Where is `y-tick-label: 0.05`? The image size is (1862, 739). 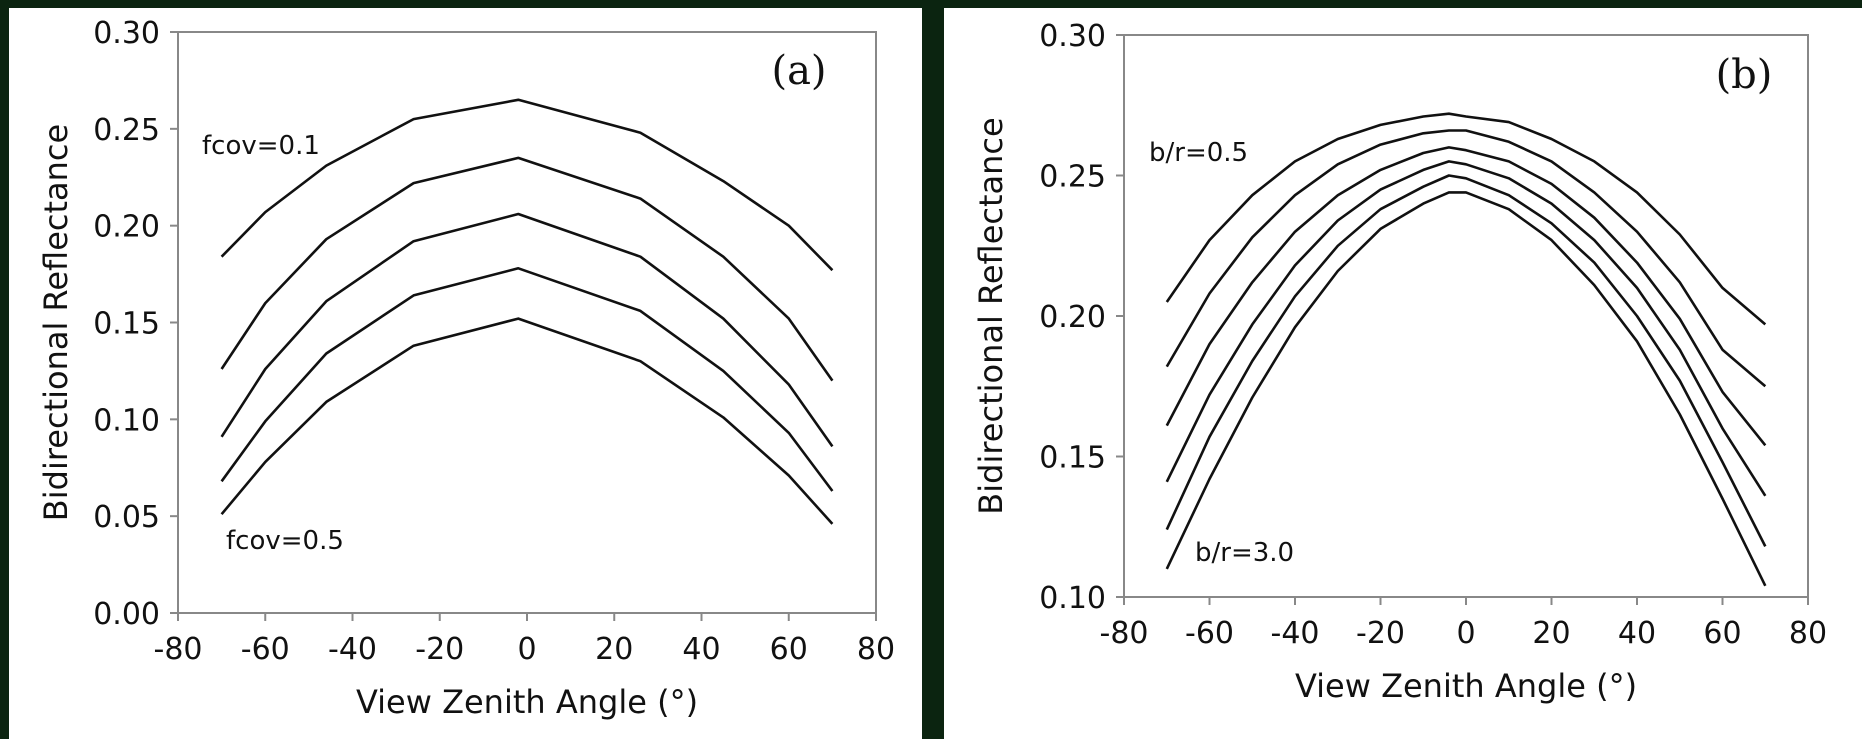
y-tick-label: 0.05 is located at coordinates (126, 517).